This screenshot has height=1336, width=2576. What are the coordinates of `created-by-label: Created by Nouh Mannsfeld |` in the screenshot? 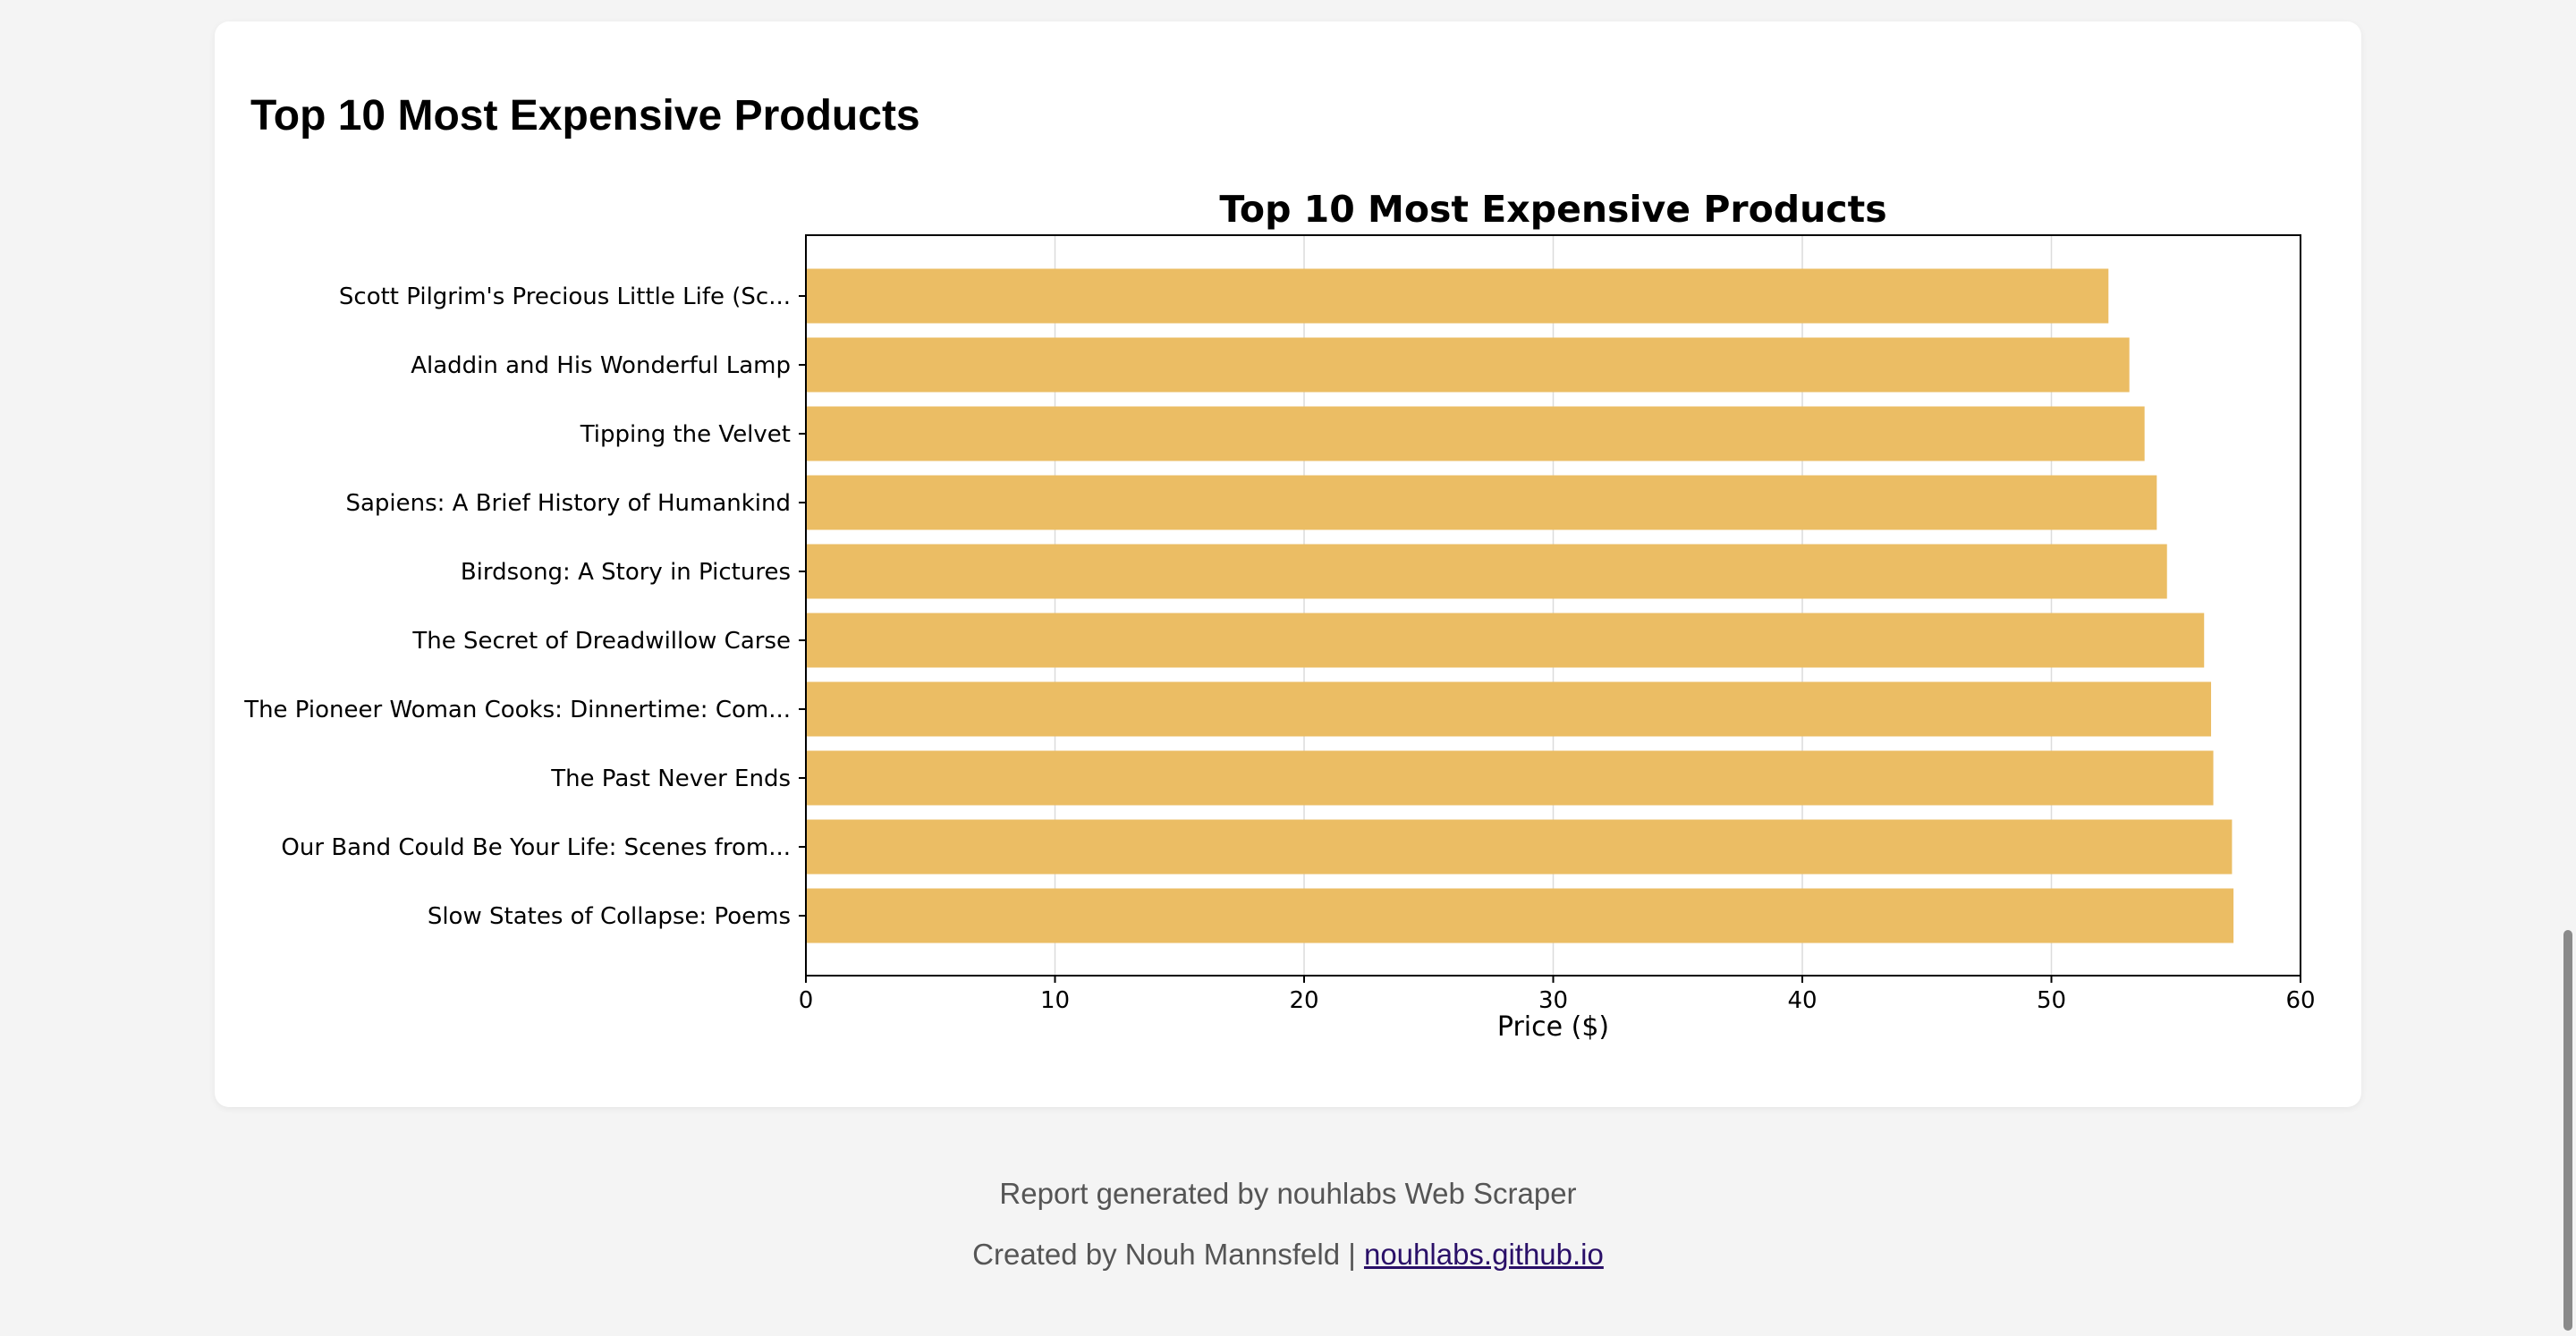 It's located at (1168, 1255).